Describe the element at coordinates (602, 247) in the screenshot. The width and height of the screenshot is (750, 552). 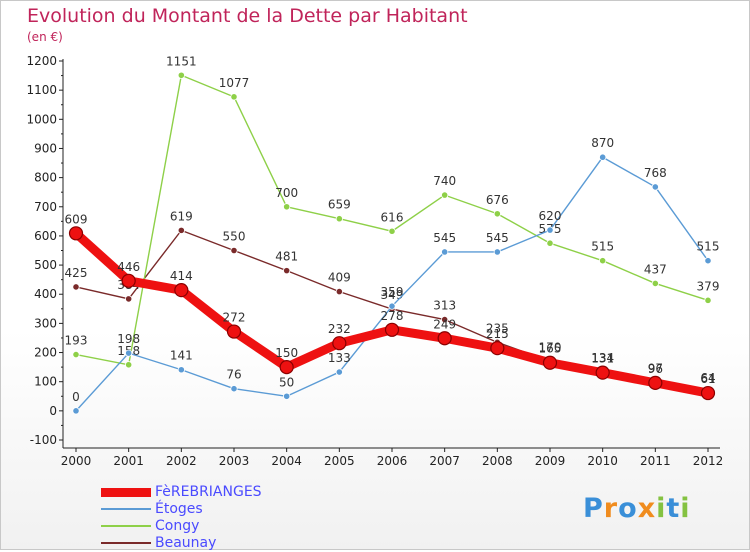
I see `data-label-congy: 515` at that location.